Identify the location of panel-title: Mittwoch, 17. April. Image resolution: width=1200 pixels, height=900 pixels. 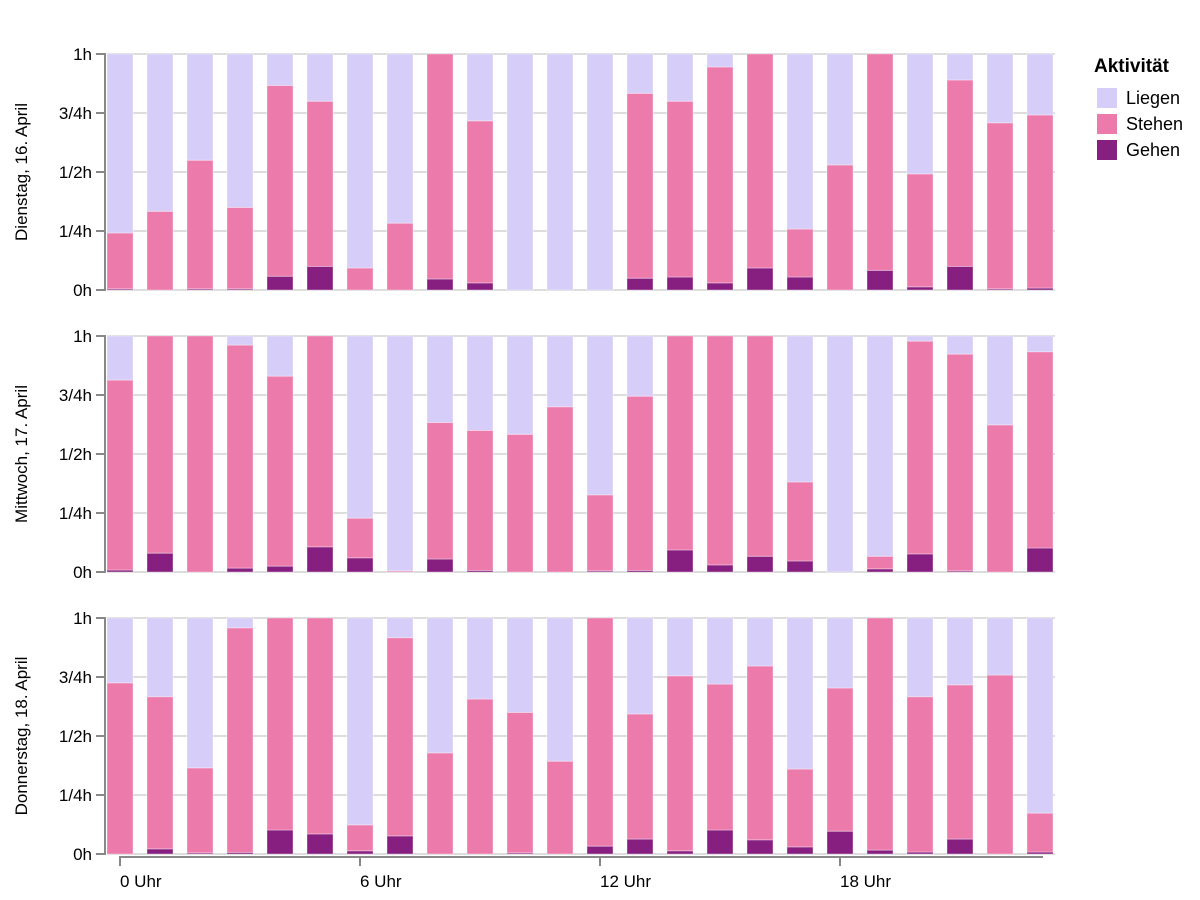
(21, 454).